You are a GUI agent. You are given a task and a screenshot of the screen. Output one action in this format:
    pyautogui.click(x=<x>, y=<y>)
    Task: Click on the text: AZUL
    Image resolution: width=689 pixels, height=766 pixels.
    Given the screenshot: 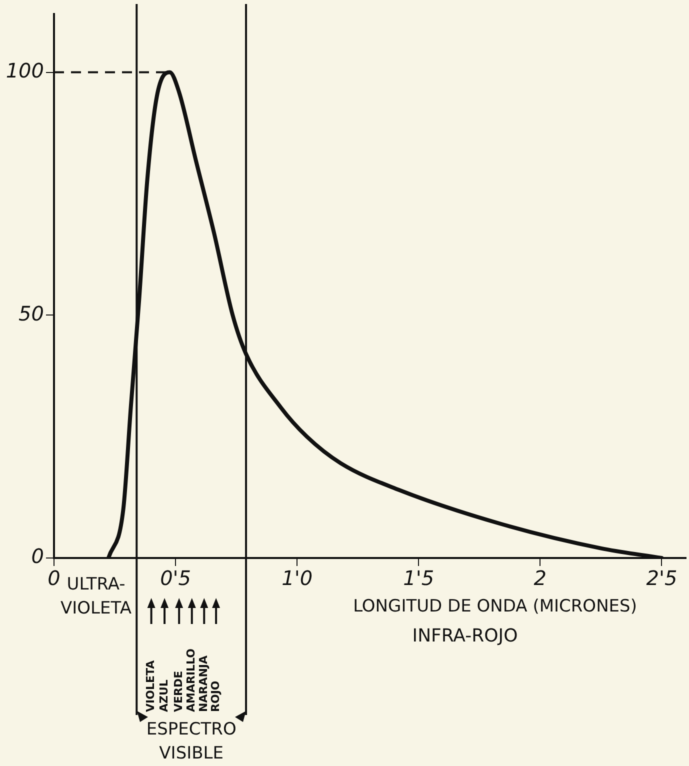 What is the action you would take?
    pyautogui.click(x=163, y=696)
    